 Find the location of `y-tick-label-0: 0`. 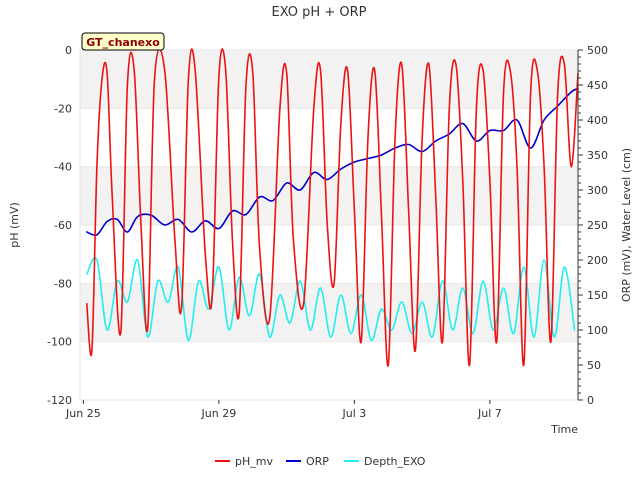

y-tick-label-0: 0 is located at coordinates (68, 50).